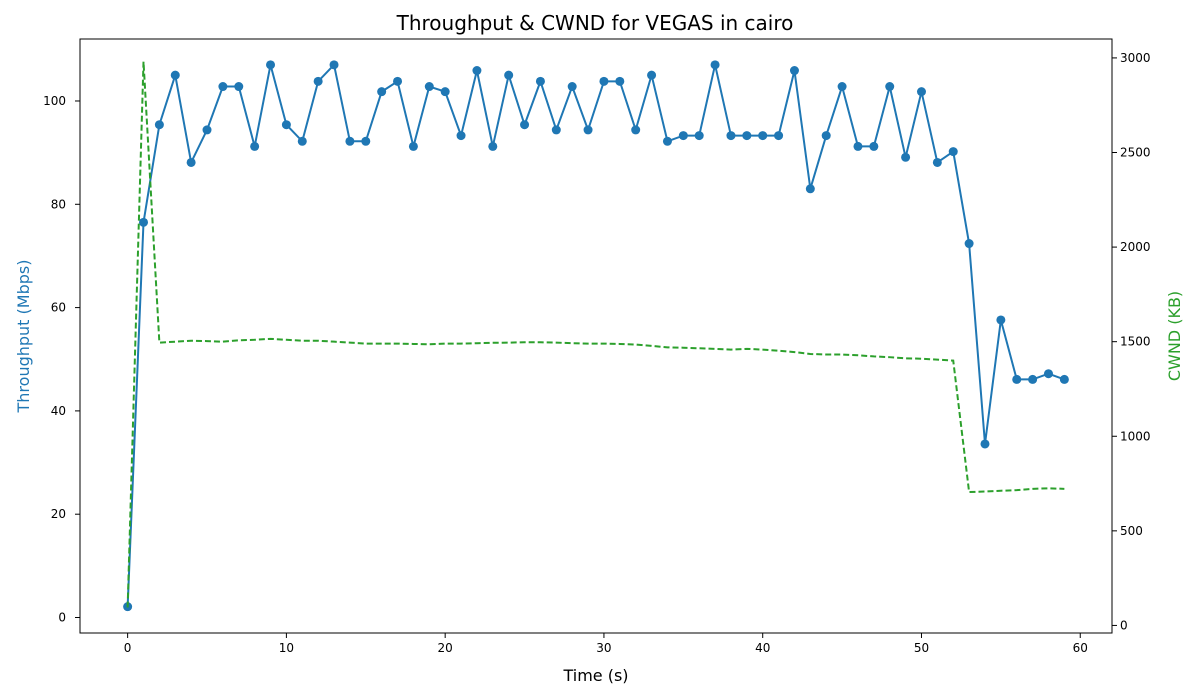 The height and width of the screenshot is (700, 1200). What do you see at coordinates (1135, 247) in the screenshot?
I see `y-right-tick-label: 2000` at bounding box center [1135, 247].